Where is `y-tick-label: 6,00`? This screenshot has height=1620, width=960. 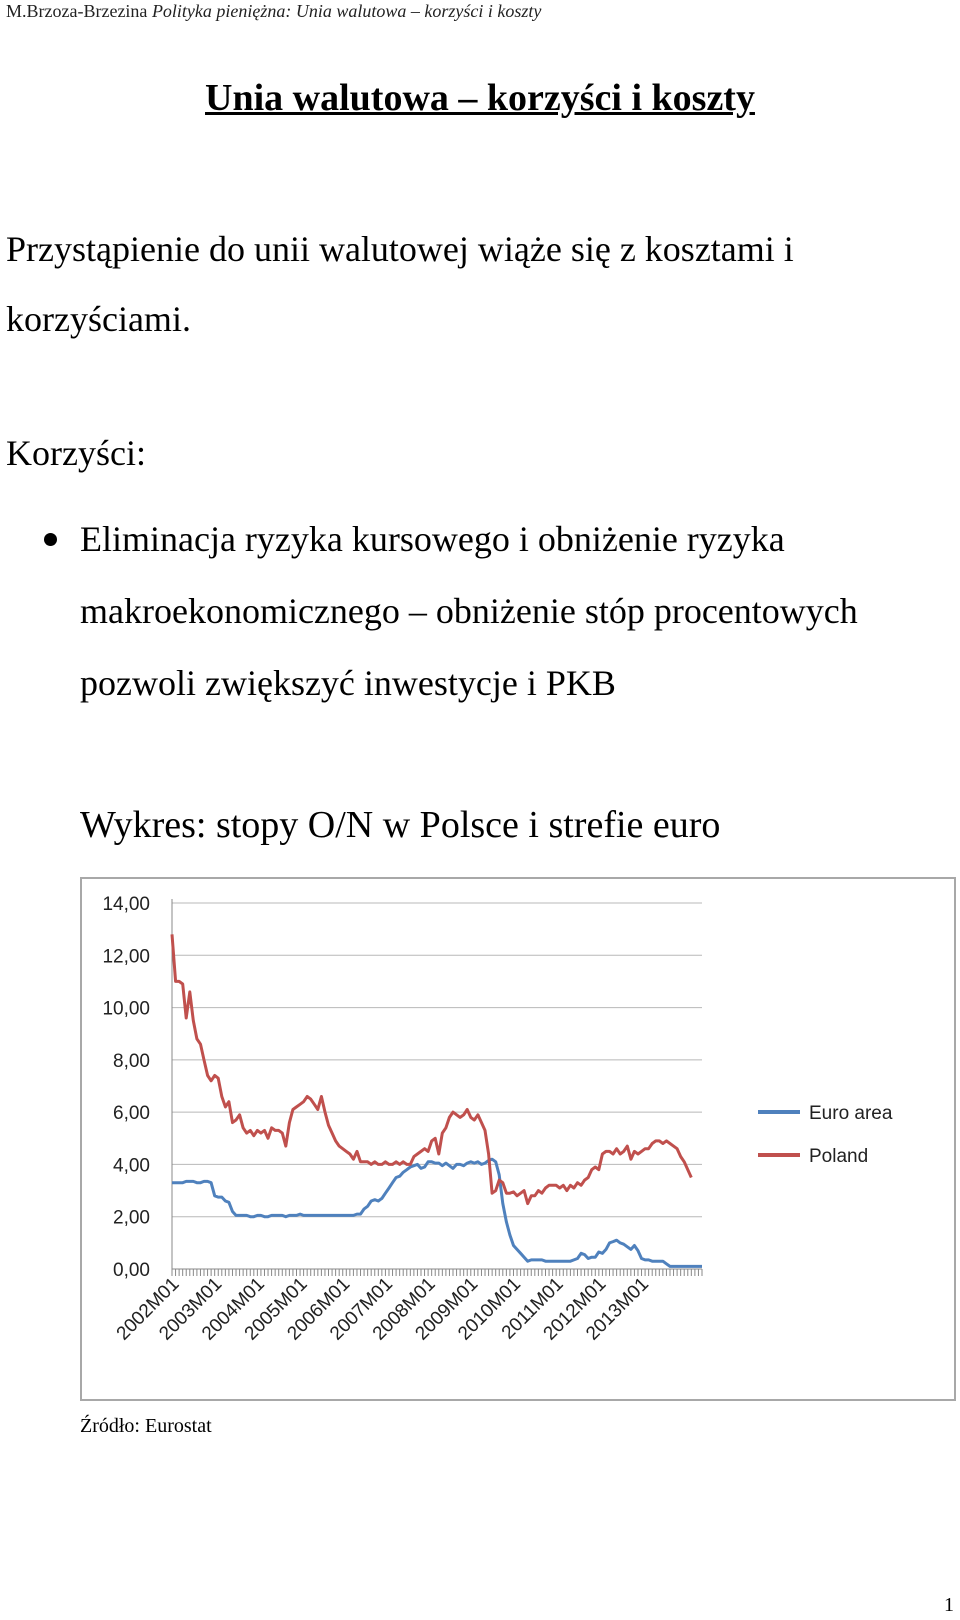 y-tick-label: 6,00 is located at coordinates (131, 1113).